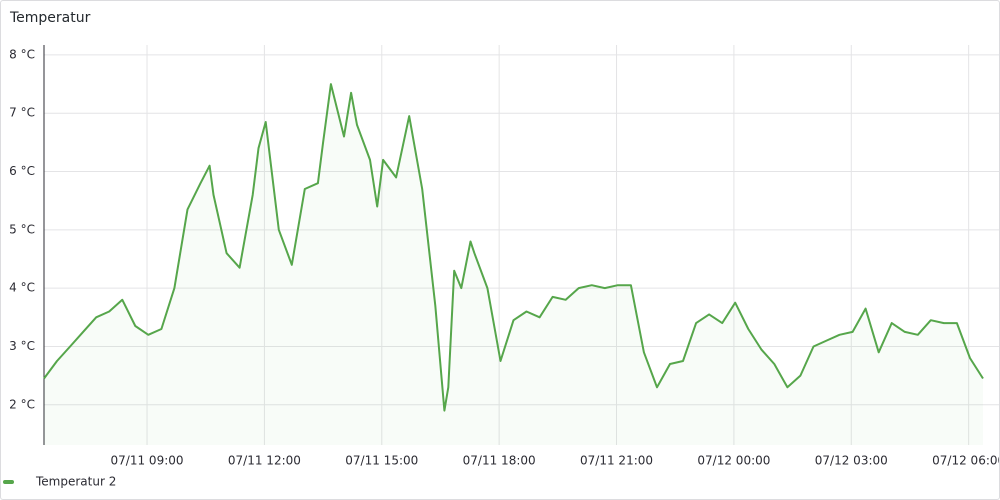 This screenshot has height=500, width=1000. What do you see at coordinates (147, 461) in the screenshot?
I see `x-tick-label: 07/11 09:00` at bounding box center [147, 461].